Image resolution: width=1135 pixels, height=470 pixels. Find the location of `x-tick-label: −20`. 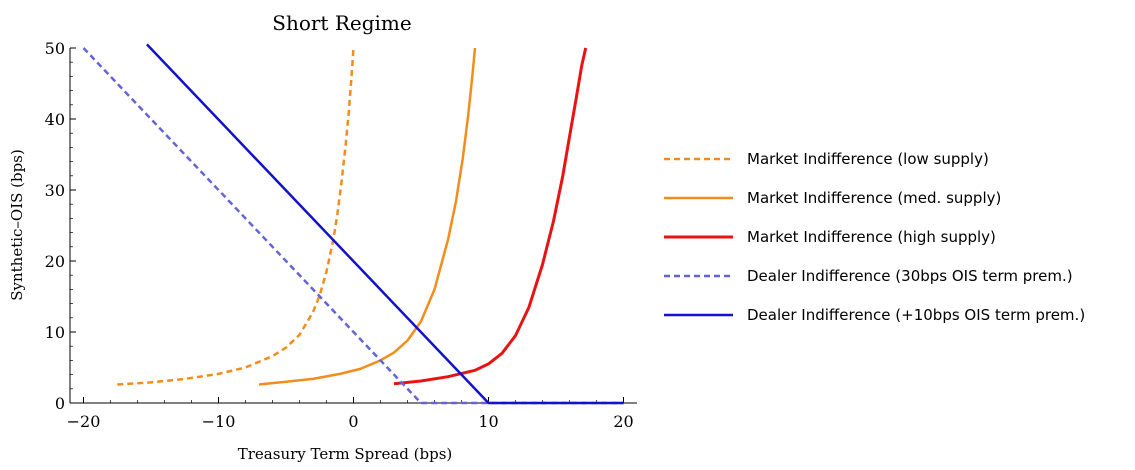

x-tick-label: −20 is located at coordinates (84, 421).